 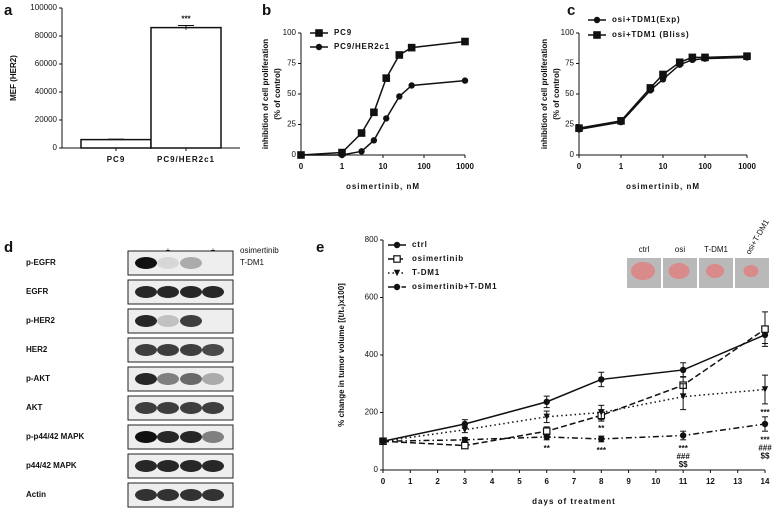 What do you see at coordinates (438, 258) in the screenshot?
I see `legend-label: osimertinib` at bounding box center [438, 258].